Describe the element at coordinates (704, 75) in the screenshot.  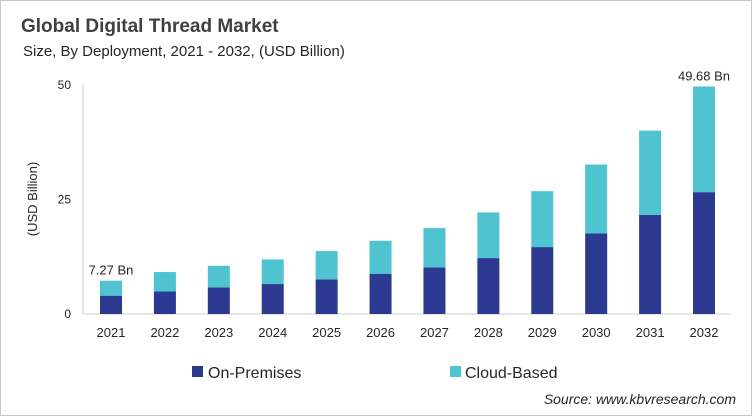
I see `data-label-2032: 49.68 Bn` at that location.